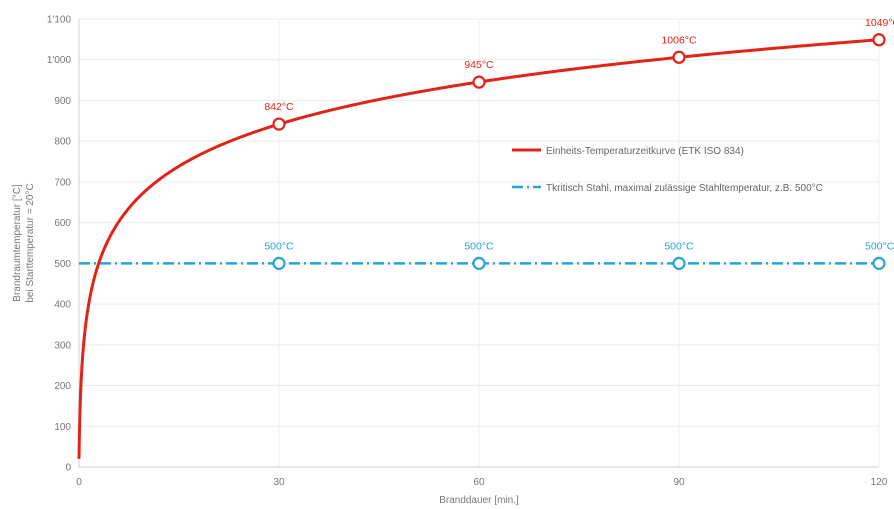 This screenshot has width=894, height=509. What do you see at coordinates (62, 386) in the screenshot?
I see `y-tick-label: 200` at bounding box center [62, 386].